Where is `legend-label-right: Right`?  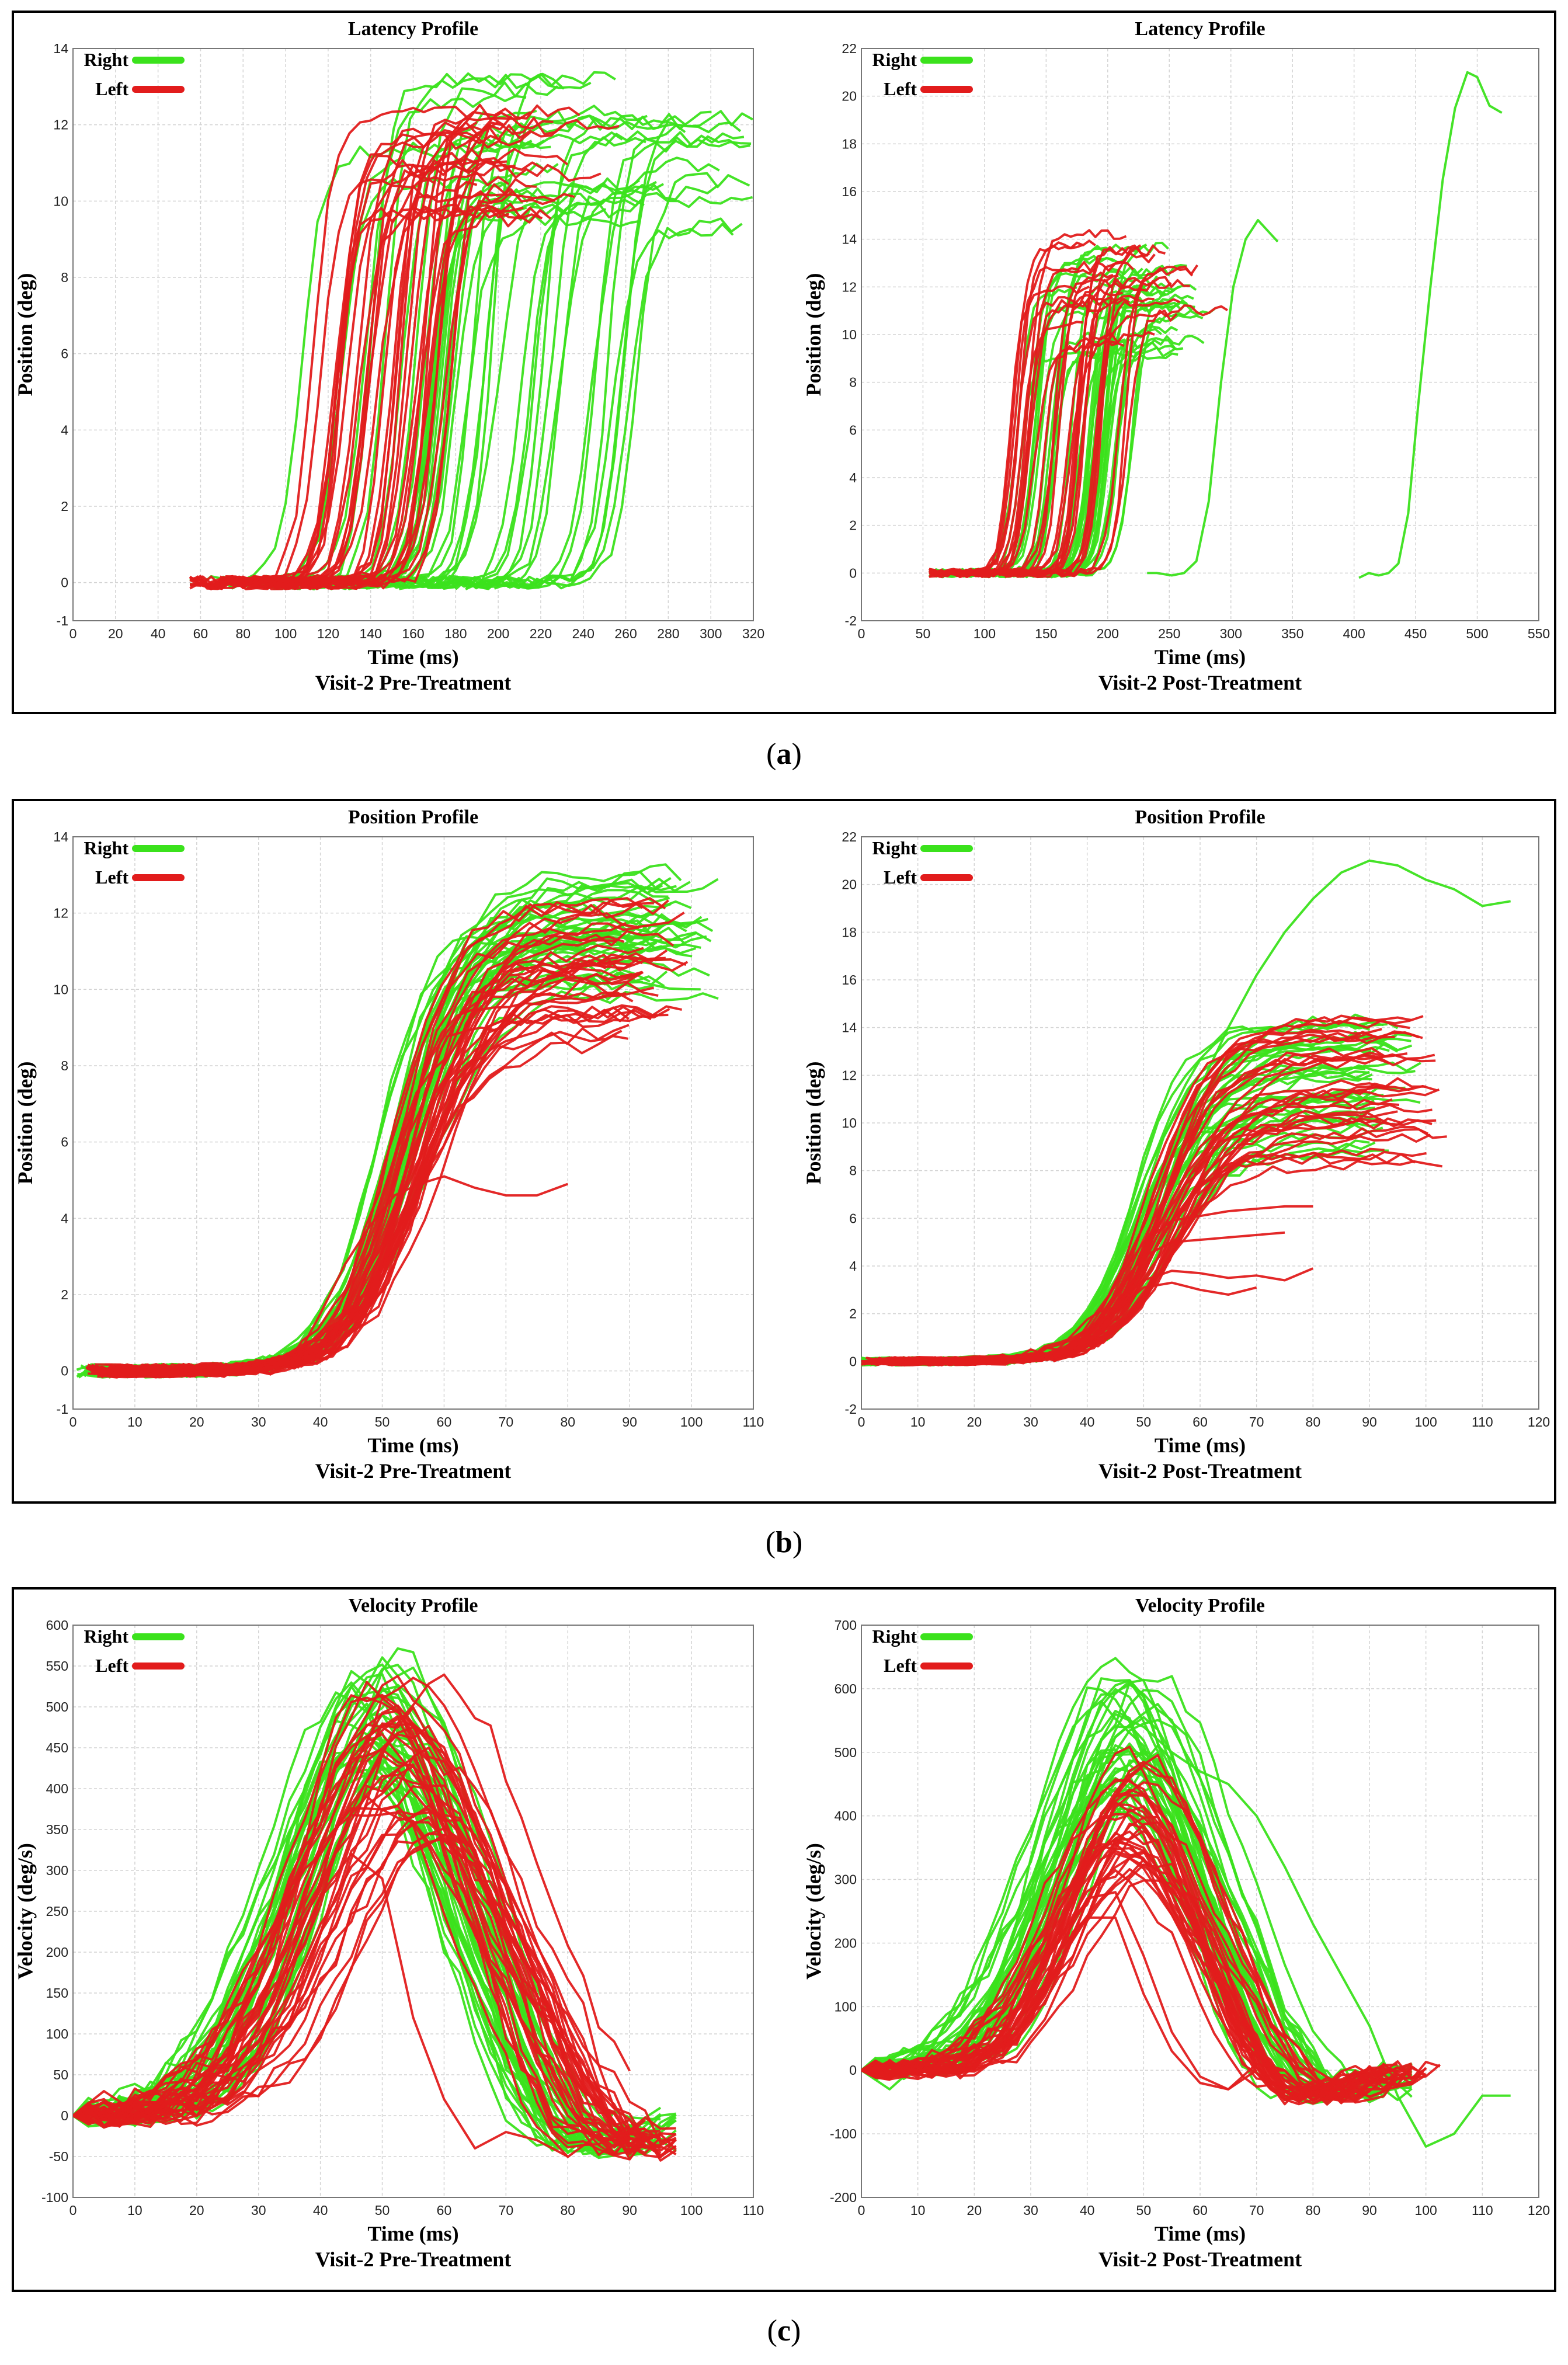
legend-label-right: Right is located at coordinates (106, 847).